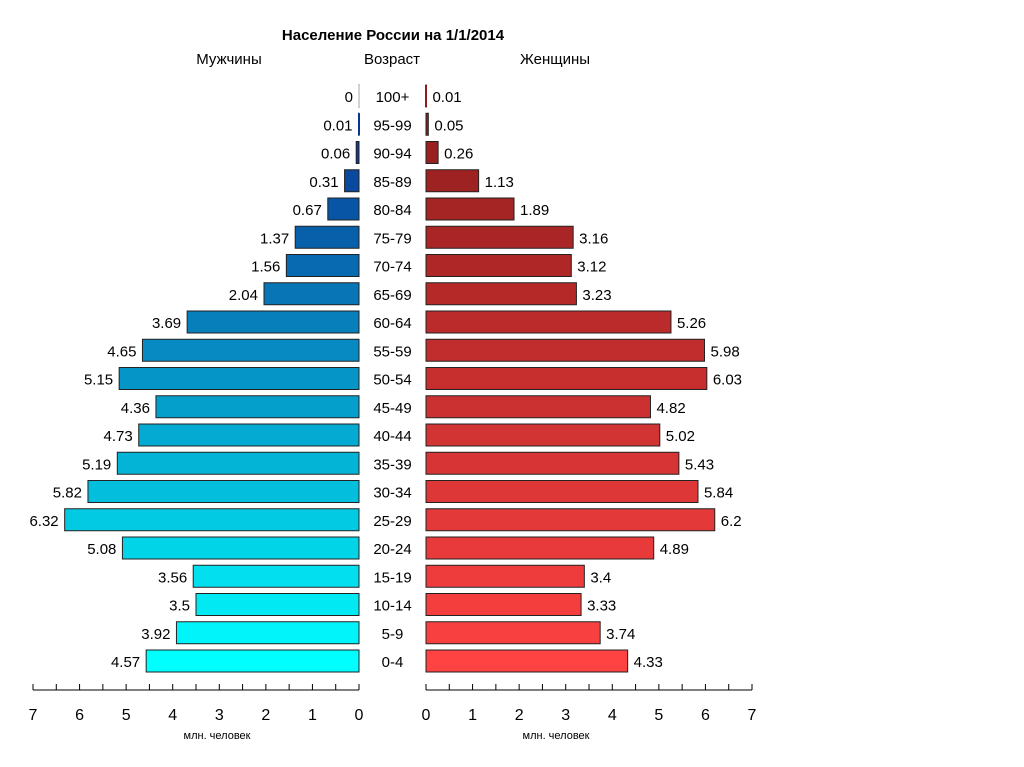  I want to click on male-value-label: 2.04, so click(243, 295).